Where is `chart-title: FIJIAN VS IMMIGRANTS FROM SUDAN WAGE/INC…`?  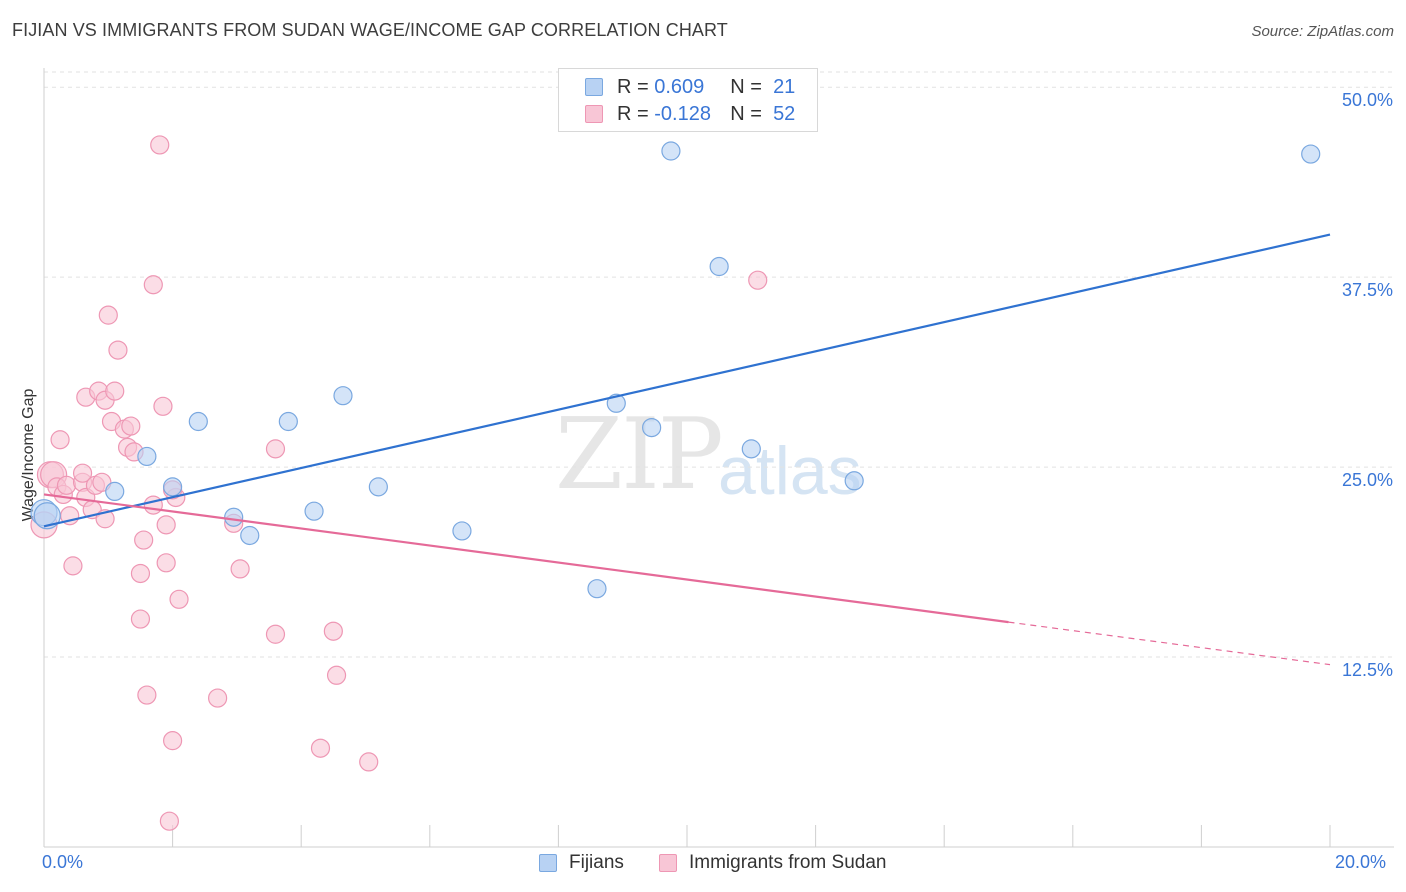
chart-title: FIJIAN VS IMMIGRANTS FROM SUDAN WAGE/INC… is located at coordinates (370, 30).